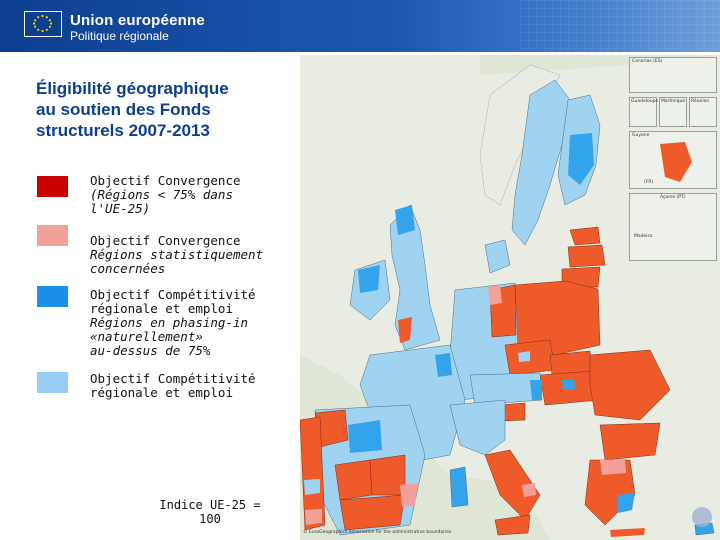 The width and height of the screenshot is (720, 540). I want to click on inset-label: Madeira, so click(643, 236).